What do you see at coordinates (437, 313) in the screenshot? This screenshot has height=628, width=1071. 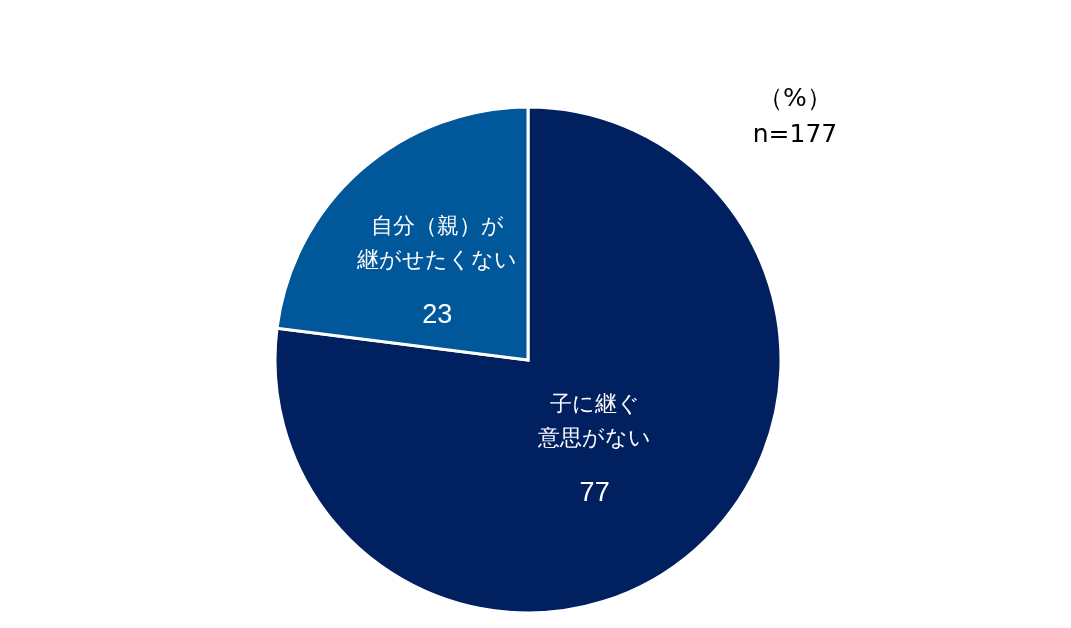 I see `data-label: 23` at bounding box center [437, 313].